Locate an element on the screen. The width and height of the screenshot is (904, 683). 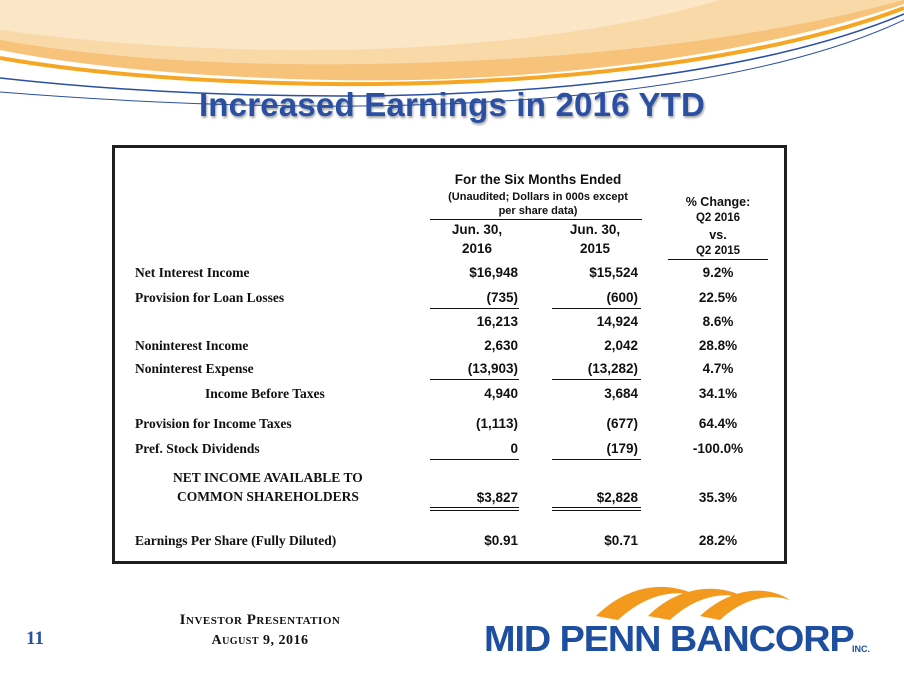
value-2015: (179) is located at coordinates (622, 448).